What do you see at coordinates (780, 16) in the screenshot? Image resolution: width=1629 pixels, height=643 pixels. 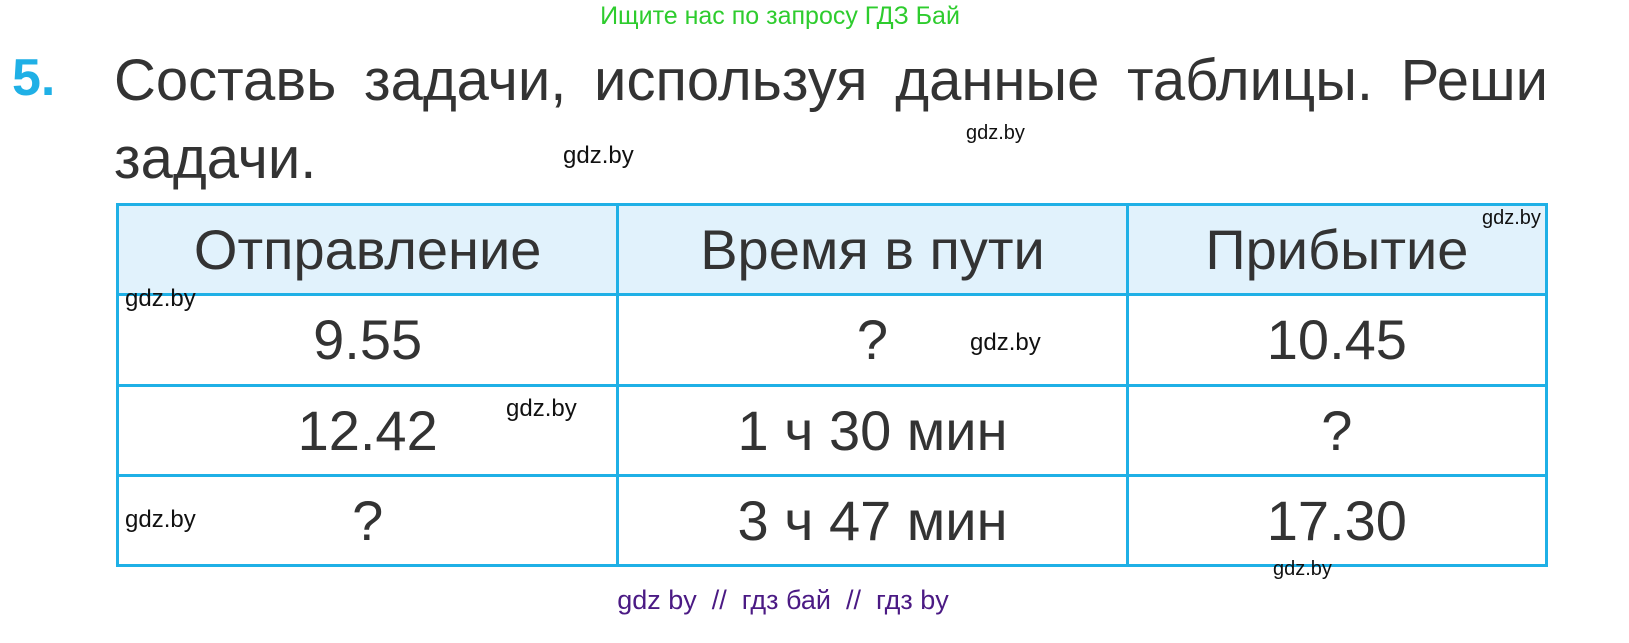 I see `top-watermark: Ищите нас по запросу ГДЗ Бай` at bounding box center [780, 16].